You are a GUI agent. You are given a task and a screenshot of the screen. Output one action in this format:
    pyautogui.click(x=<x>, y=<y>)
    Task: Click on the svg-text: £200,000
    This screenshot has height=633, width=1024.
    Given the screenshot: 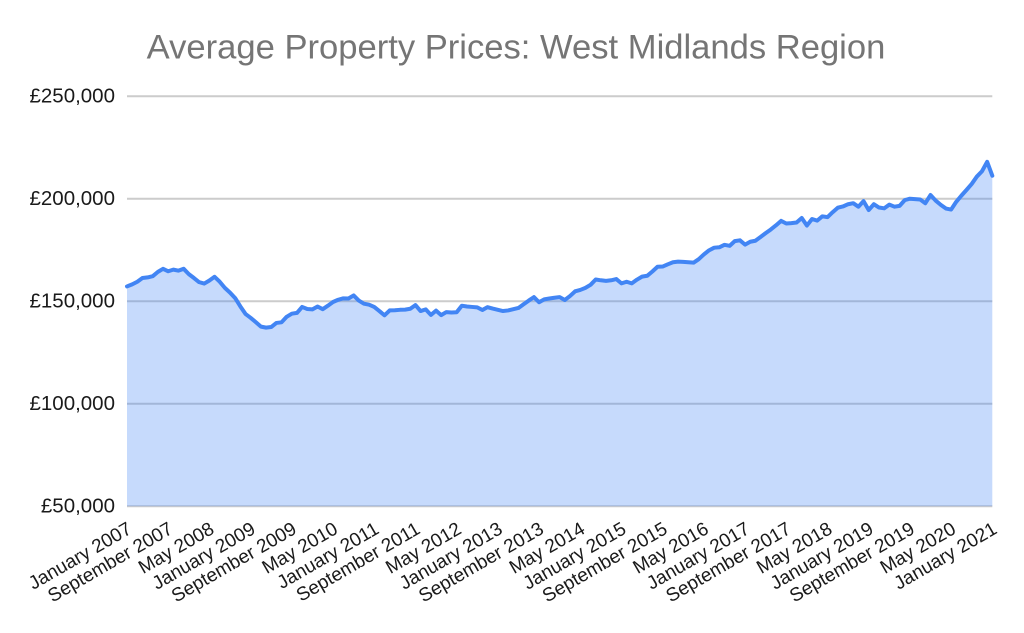 What is the action you would take?
    pyautogui.click(x=72, y=198)
    